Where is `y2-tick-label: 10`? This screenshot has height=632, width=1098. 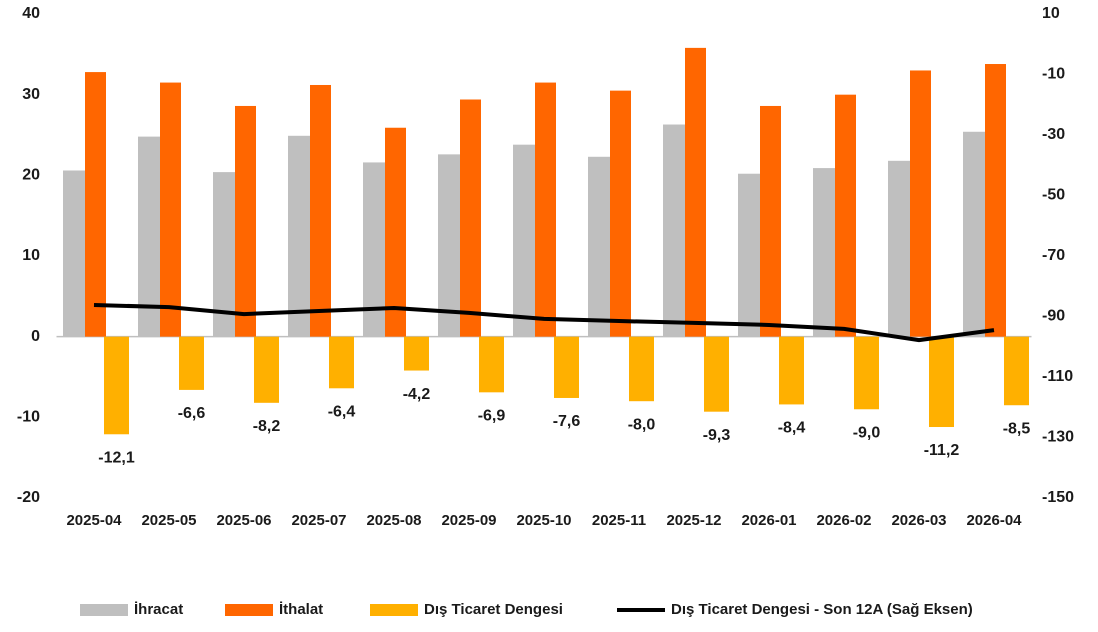
y2-tick-label: 10 is located at coordinates (1051, 13).